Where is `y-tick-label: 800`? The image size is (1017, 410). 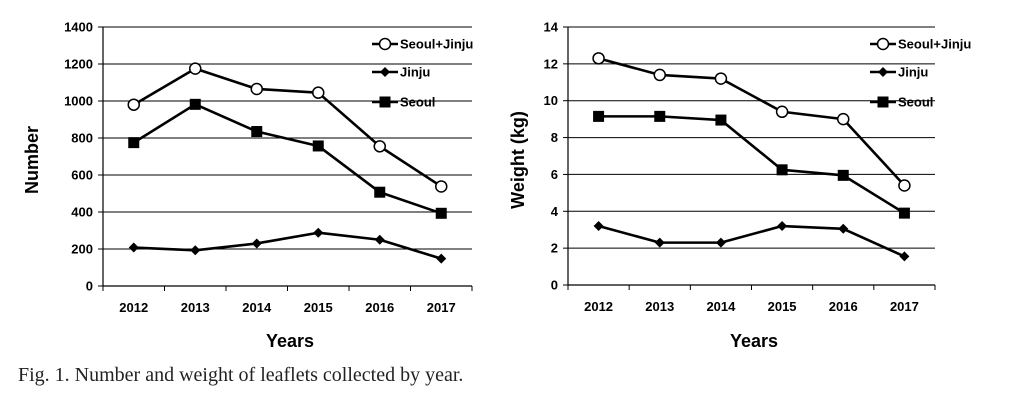
y-tick-label: 800 is located at coordinates (82, 138).